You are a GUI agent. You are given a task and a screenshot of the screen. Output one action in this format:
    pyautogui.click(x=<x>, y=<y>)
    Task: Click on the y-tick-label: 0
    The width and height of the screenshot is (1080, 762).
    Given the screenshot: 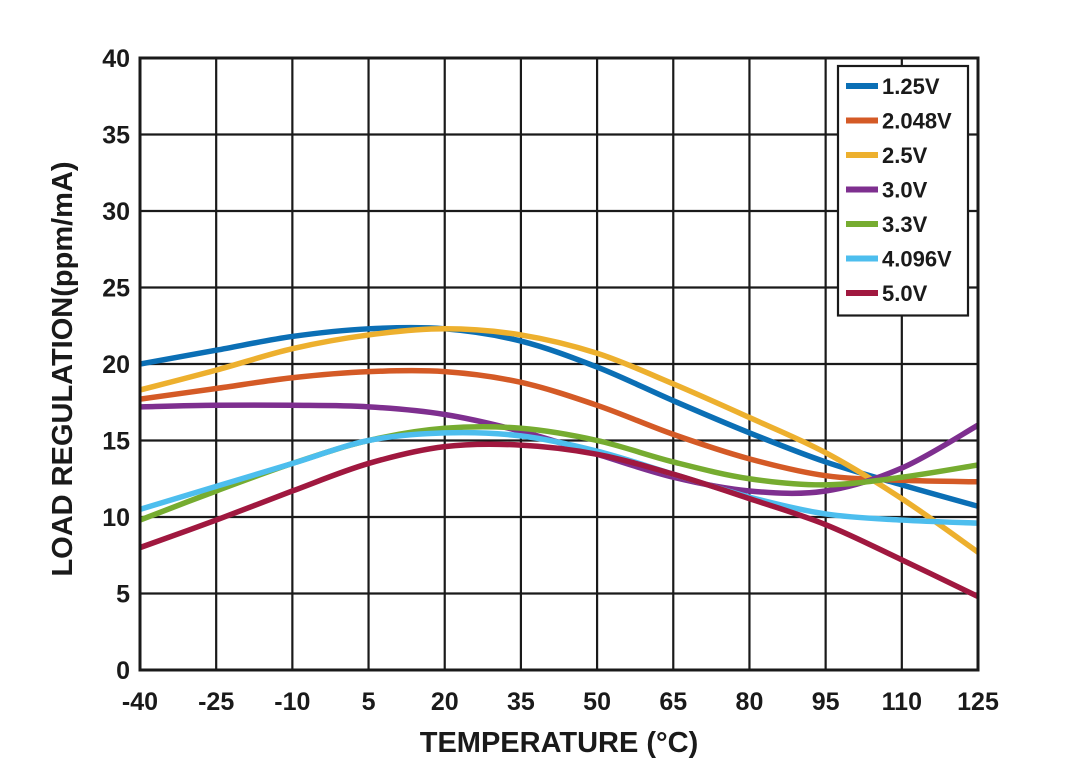 What is the action you would take?
    pyautogui.click(x=123, y=671)
    